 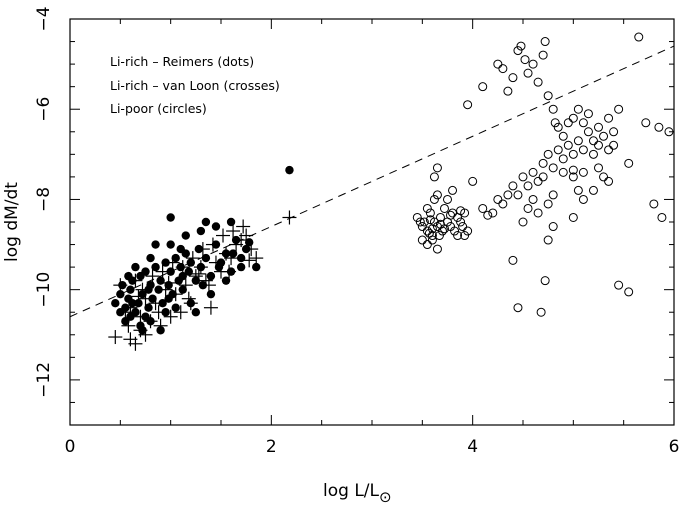 I want to click on legend-entry-circles: Li-poor (circles), so click(x=158, y=108).